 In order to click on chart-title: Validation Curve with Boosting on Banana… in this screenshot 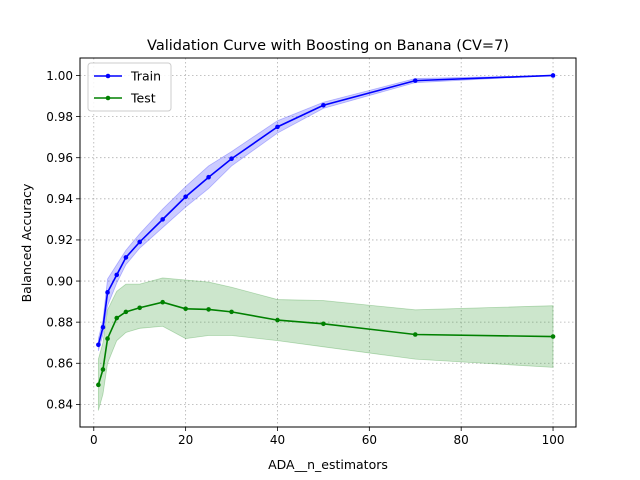, I will do `click(328, 46)`.